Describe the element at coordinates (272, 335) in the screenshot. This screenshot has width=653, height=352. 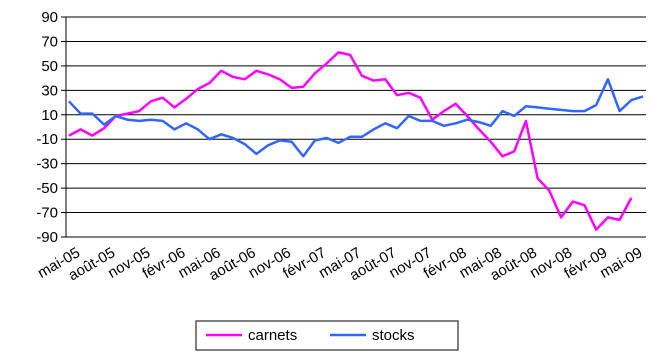
I see `legend-label-carnets: carnets` at that location.